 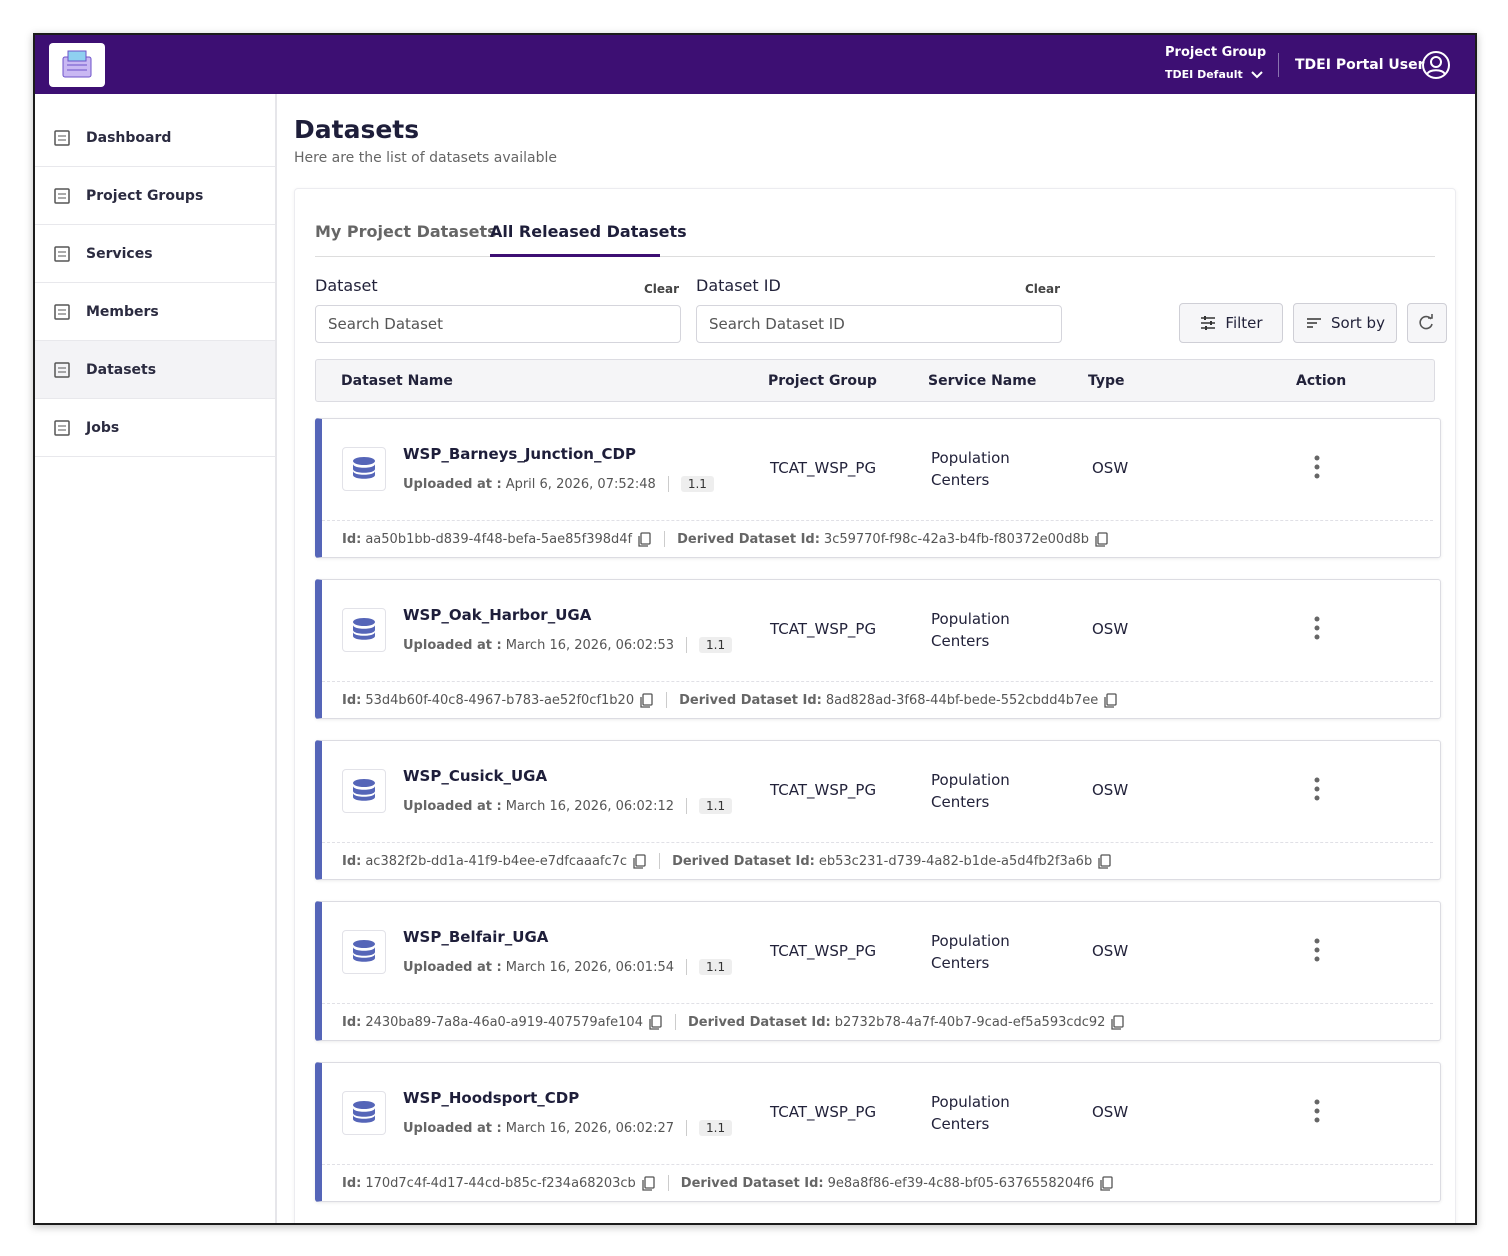 I want to click on nav-item: Services, so click(x=155, y=254).